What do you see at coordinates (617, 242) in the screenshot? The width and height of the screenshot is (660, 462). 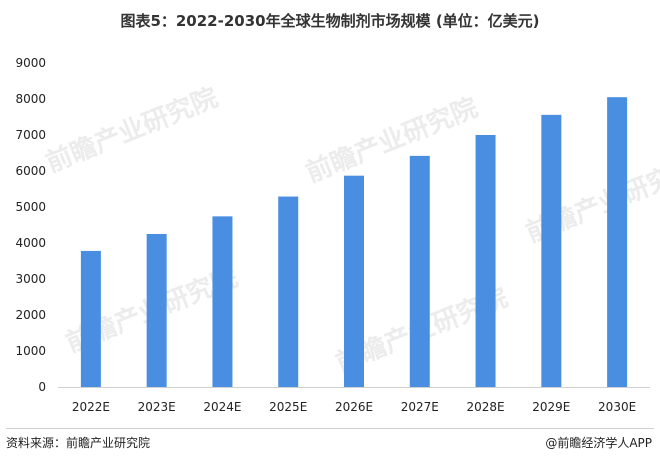 I see `bar-2030E` at bounding box center [617, 242].